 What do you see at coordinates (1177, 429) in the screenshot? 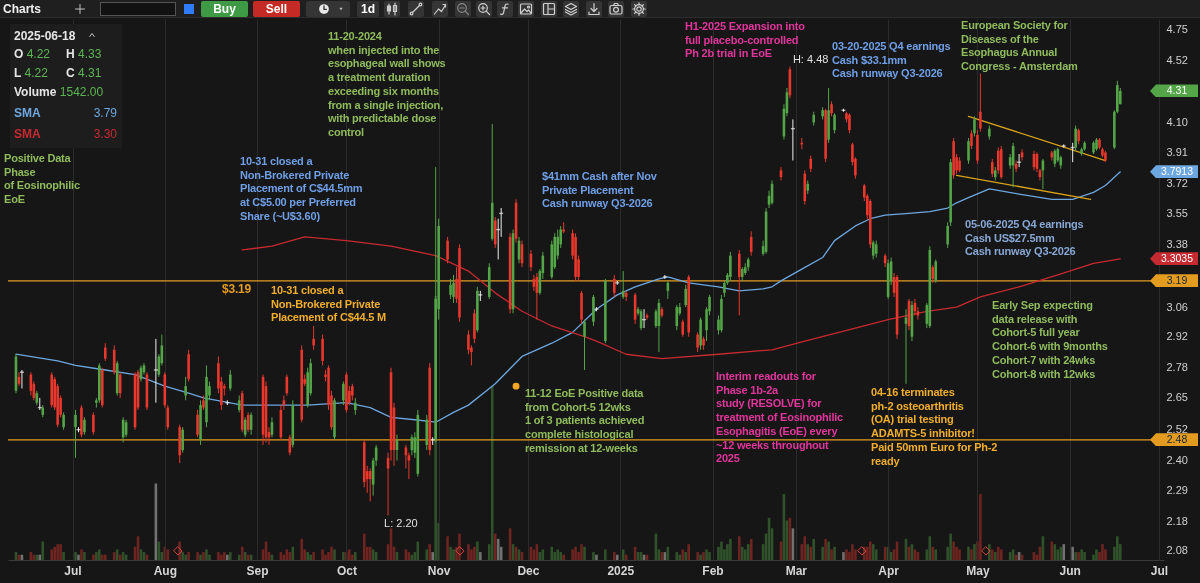
I see `y-tick-label: 2.52` at bounding box center [1177, 429].